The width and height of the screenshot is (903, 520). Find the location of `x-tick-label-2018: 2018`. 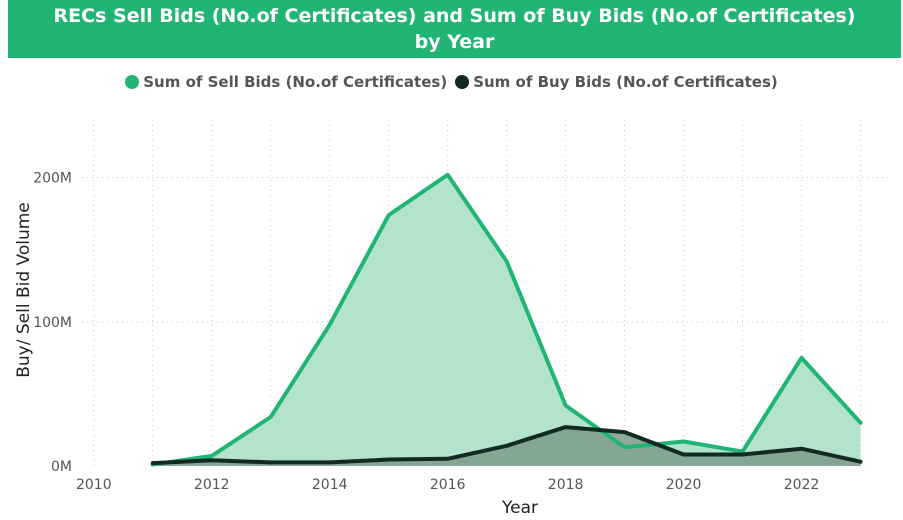

x-tick-label-2018: 2018 is located at coordinates (566, 485).